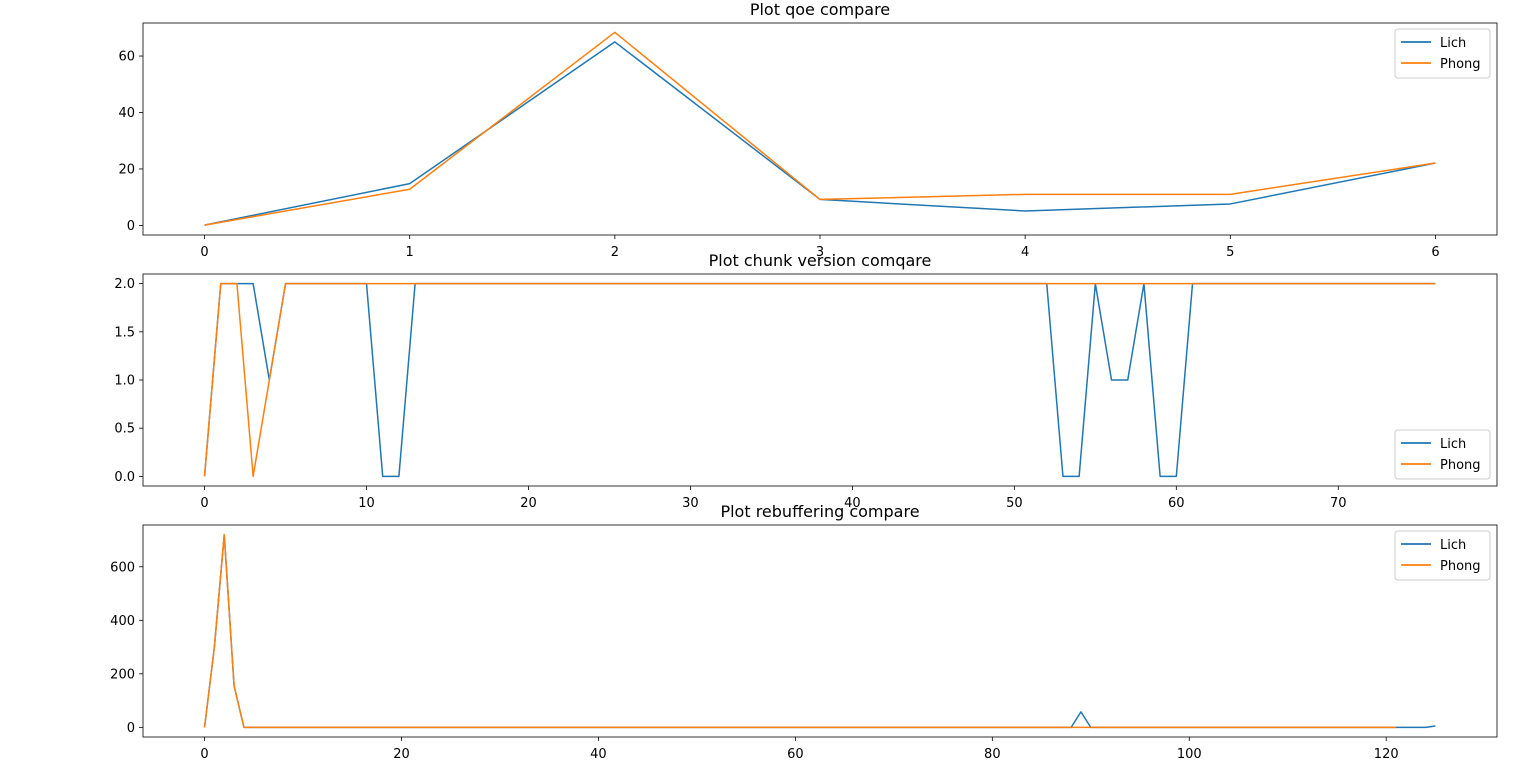  Describe the element at coordinates (126, 113) in the screenshot. I see `y-tick-label: 40` at that location.